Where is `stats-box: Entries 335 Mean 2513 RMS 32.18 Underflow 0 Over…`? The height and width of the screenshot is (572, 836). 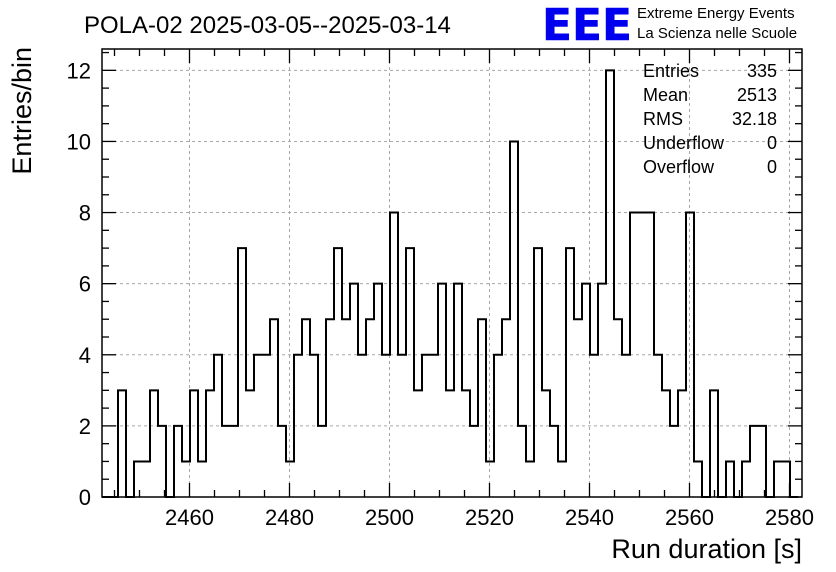
stats-box: Entries 335 Mean 2513 RMS 32.18 Underflow 0 Over… is located at coordinates (710, 119).